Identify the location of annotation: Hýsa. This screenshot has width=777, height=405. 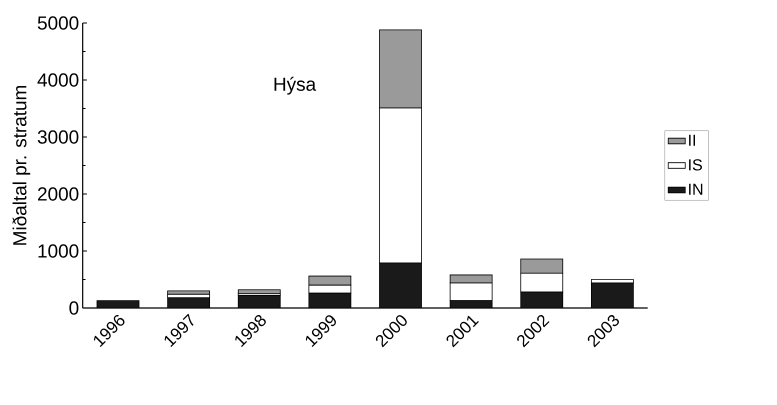
(295, 85).